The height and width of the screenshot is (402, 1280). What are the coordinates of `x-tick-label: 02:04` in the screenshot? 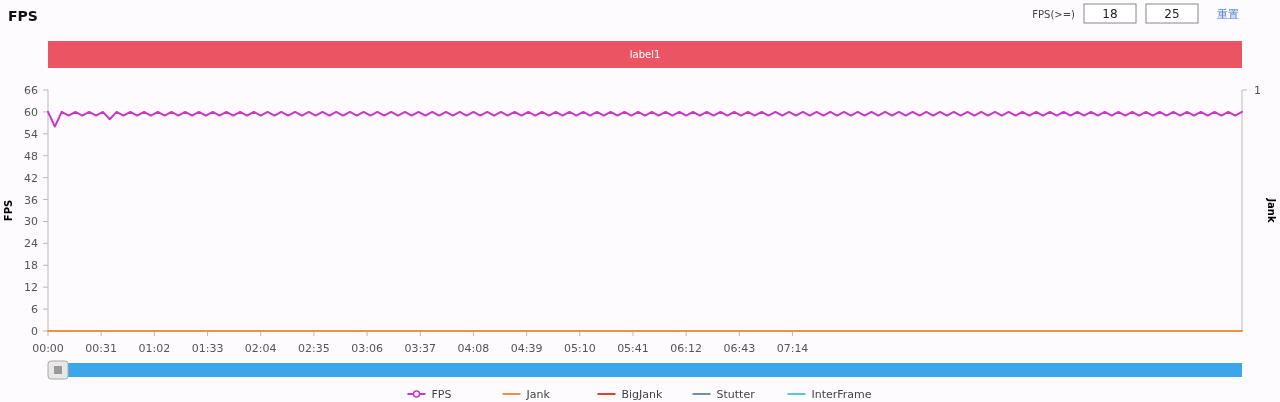 It's located at (260, 348).